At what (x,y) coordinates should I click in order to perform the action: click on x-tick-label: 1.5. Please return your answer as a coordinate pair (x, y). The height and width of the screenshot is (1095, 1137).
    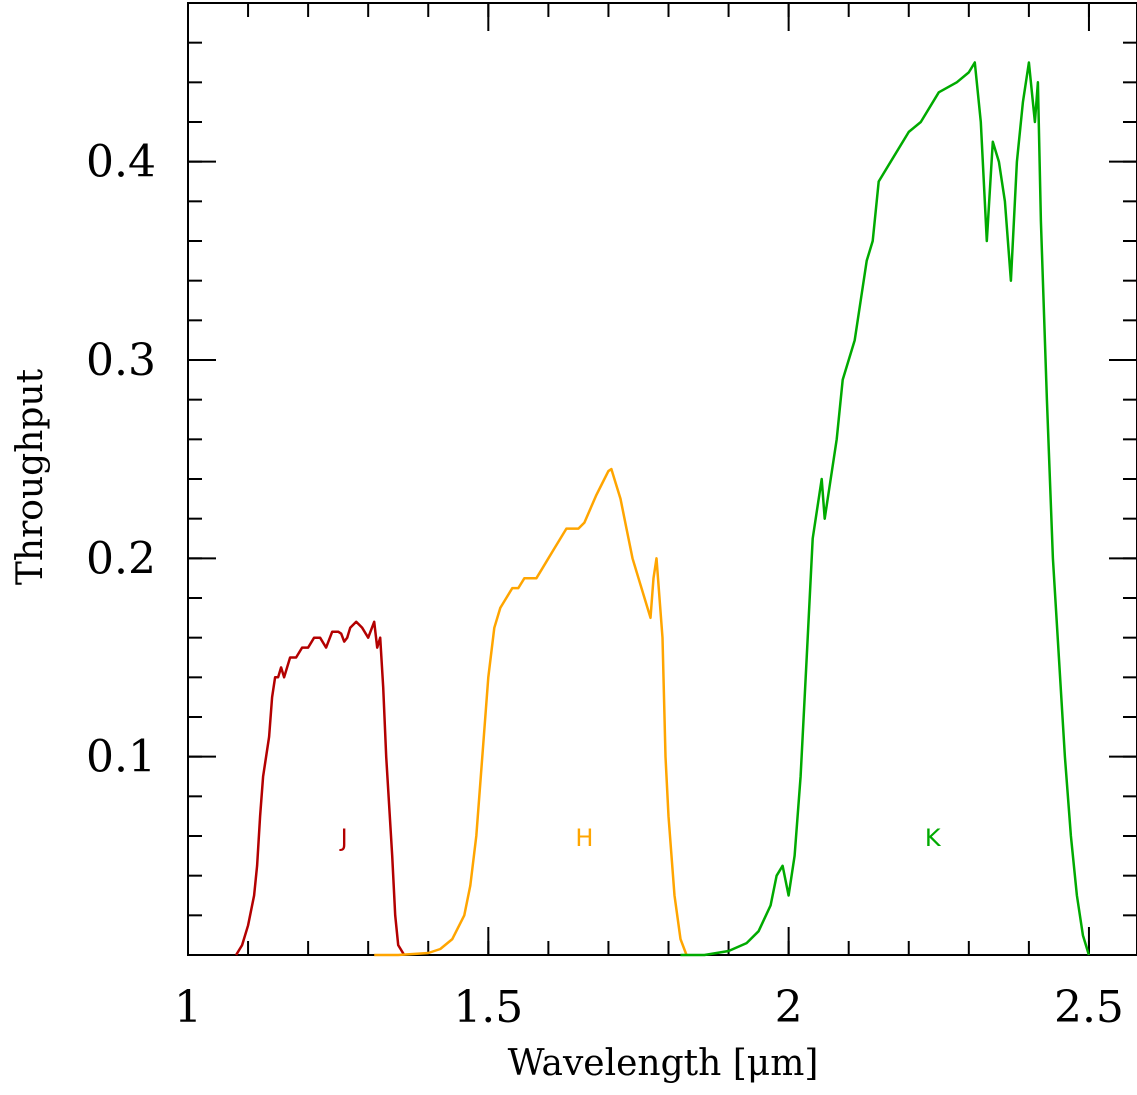
    Looking at the image, I should click on (488, 1007).